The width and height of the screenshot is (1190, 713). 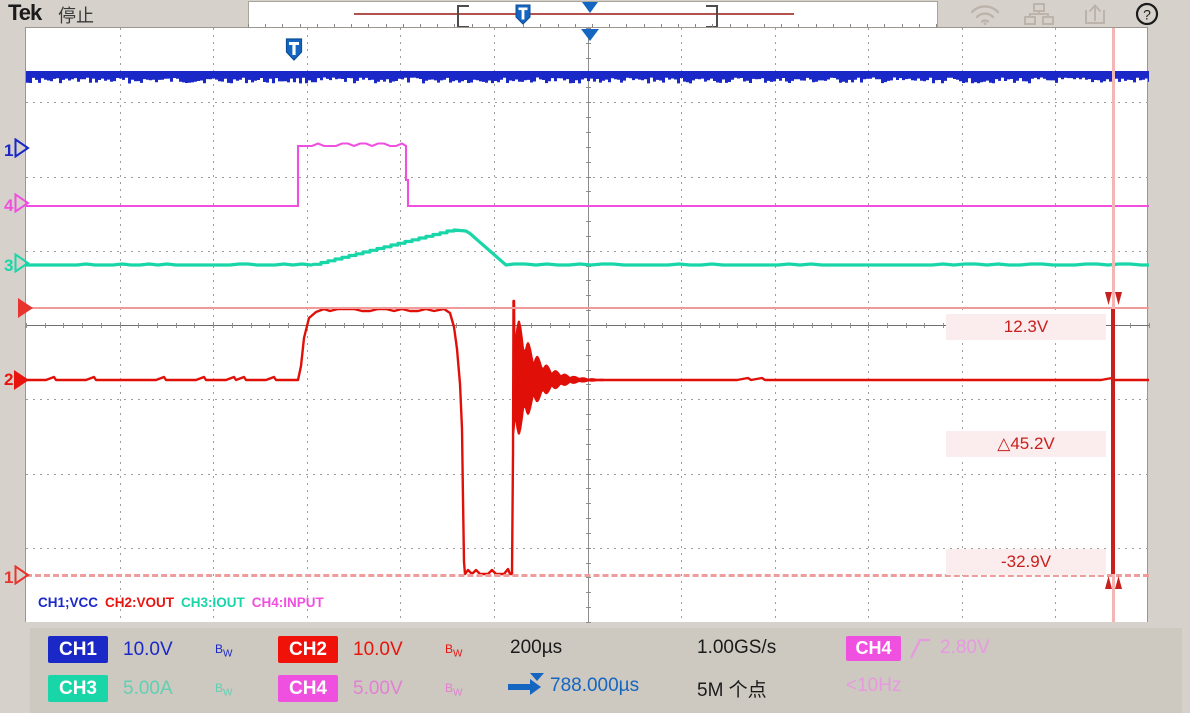 I want to click on cursor-line-bottom, so click(x=587, y=575).